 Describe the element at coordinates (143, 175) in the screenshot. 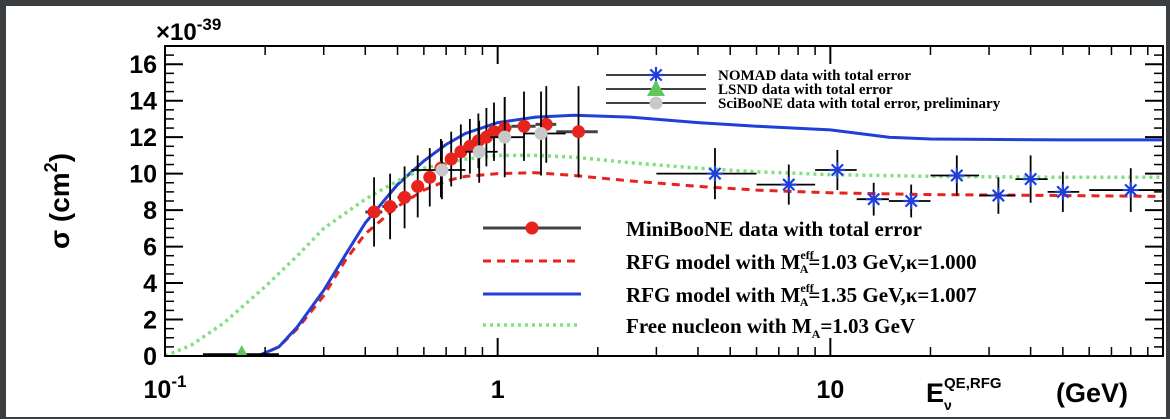

I see `y-tick-label: 10` at that location.